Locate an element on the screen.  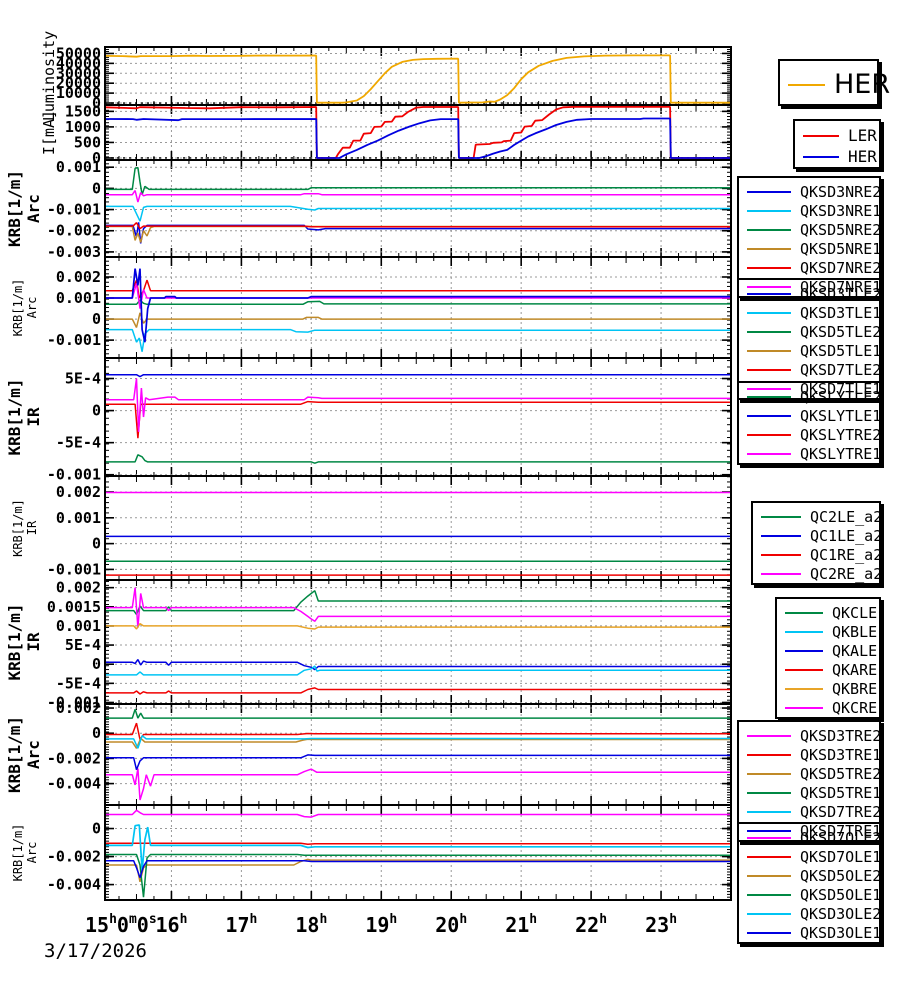
legend-label: QKSD5OLE1 is located at coordinates (841, 894).